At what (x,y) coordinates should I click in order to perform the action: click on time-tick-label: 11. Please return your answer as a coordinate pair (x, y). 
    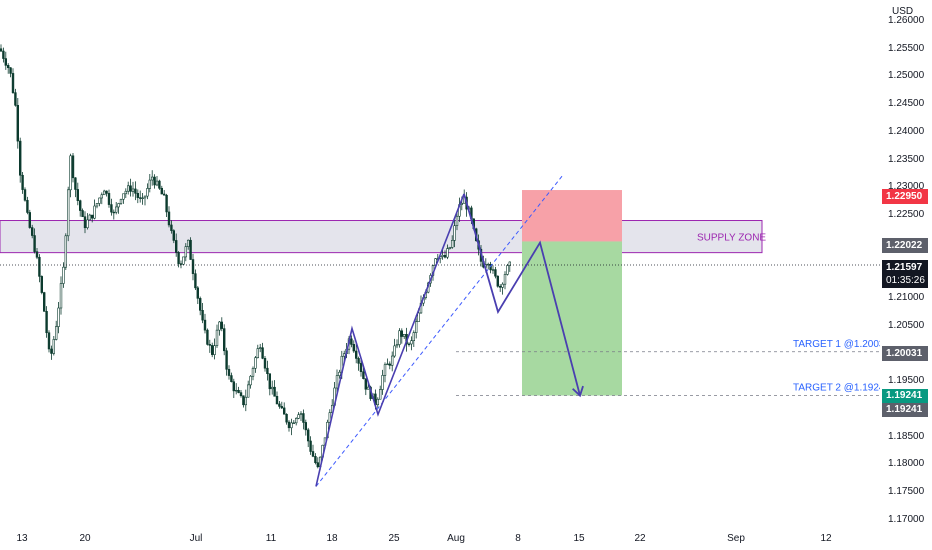
    Looking at the image, I should click on (271, 538).